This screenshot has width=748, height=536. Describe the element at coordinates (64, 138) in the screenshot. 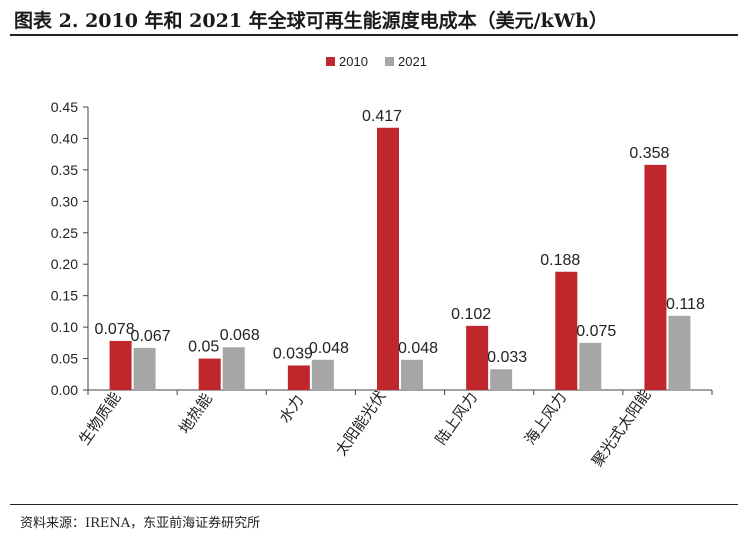

I see `y-tick-label: 0.40` at that location.